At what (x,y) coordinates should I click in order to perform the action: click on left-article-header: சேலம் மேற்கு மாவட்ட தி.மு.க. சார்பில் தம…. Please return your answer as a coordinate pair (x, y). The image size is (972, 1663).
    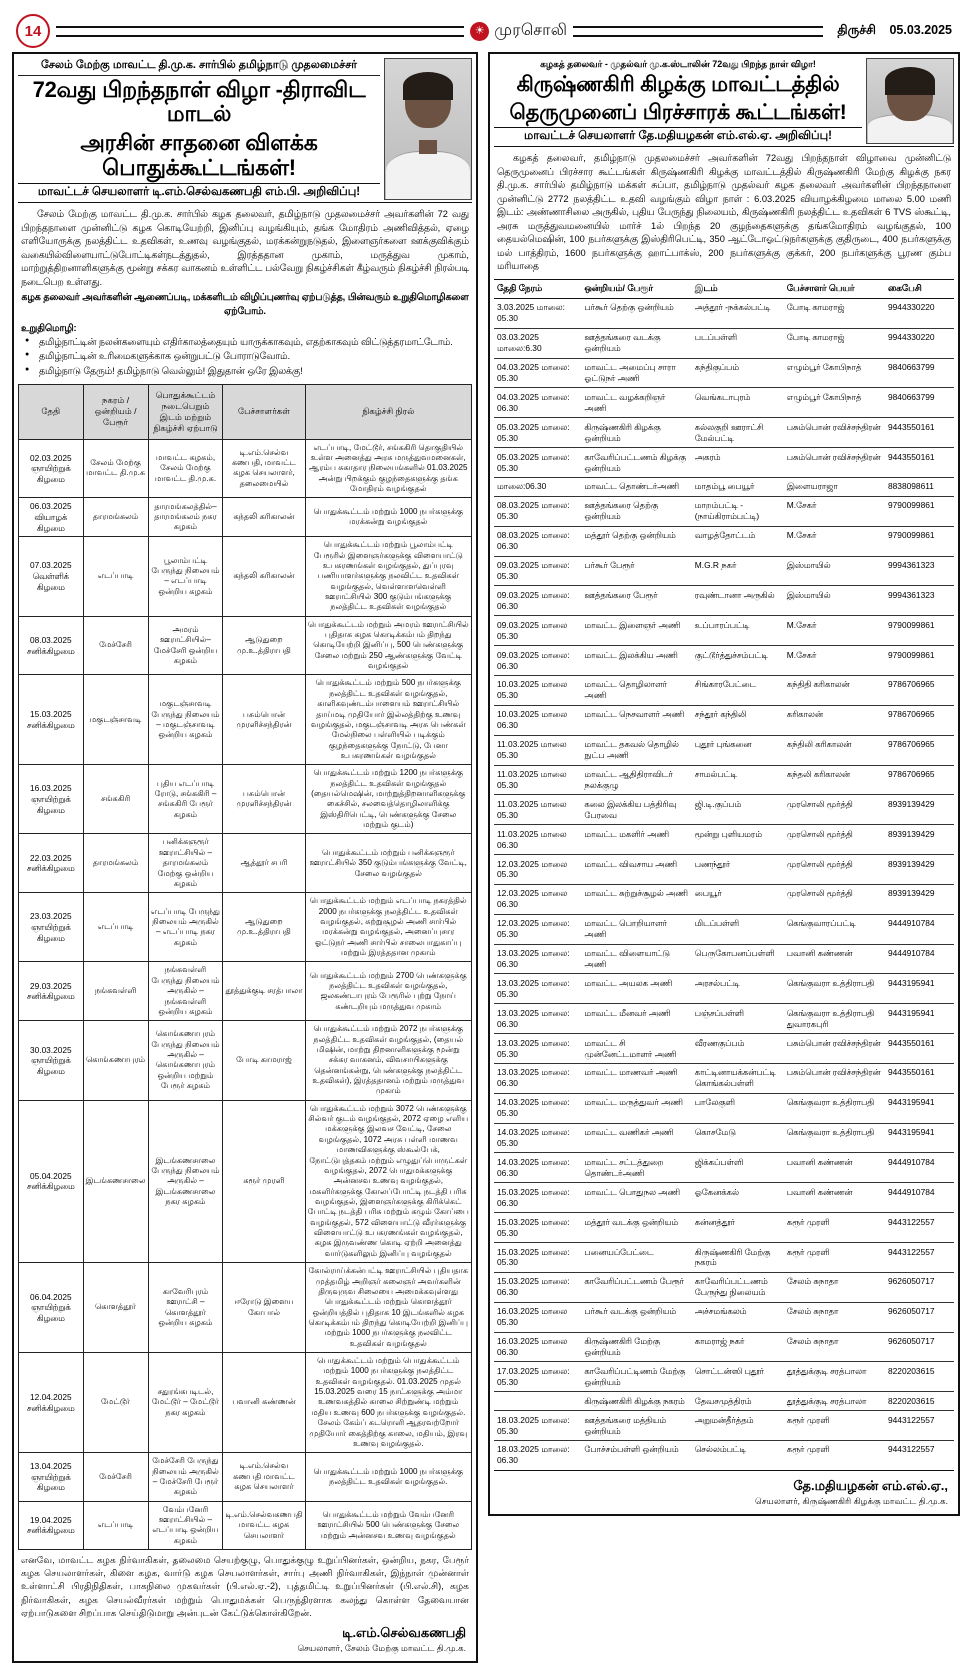
    Looking at the image, I should click on (245, 131).